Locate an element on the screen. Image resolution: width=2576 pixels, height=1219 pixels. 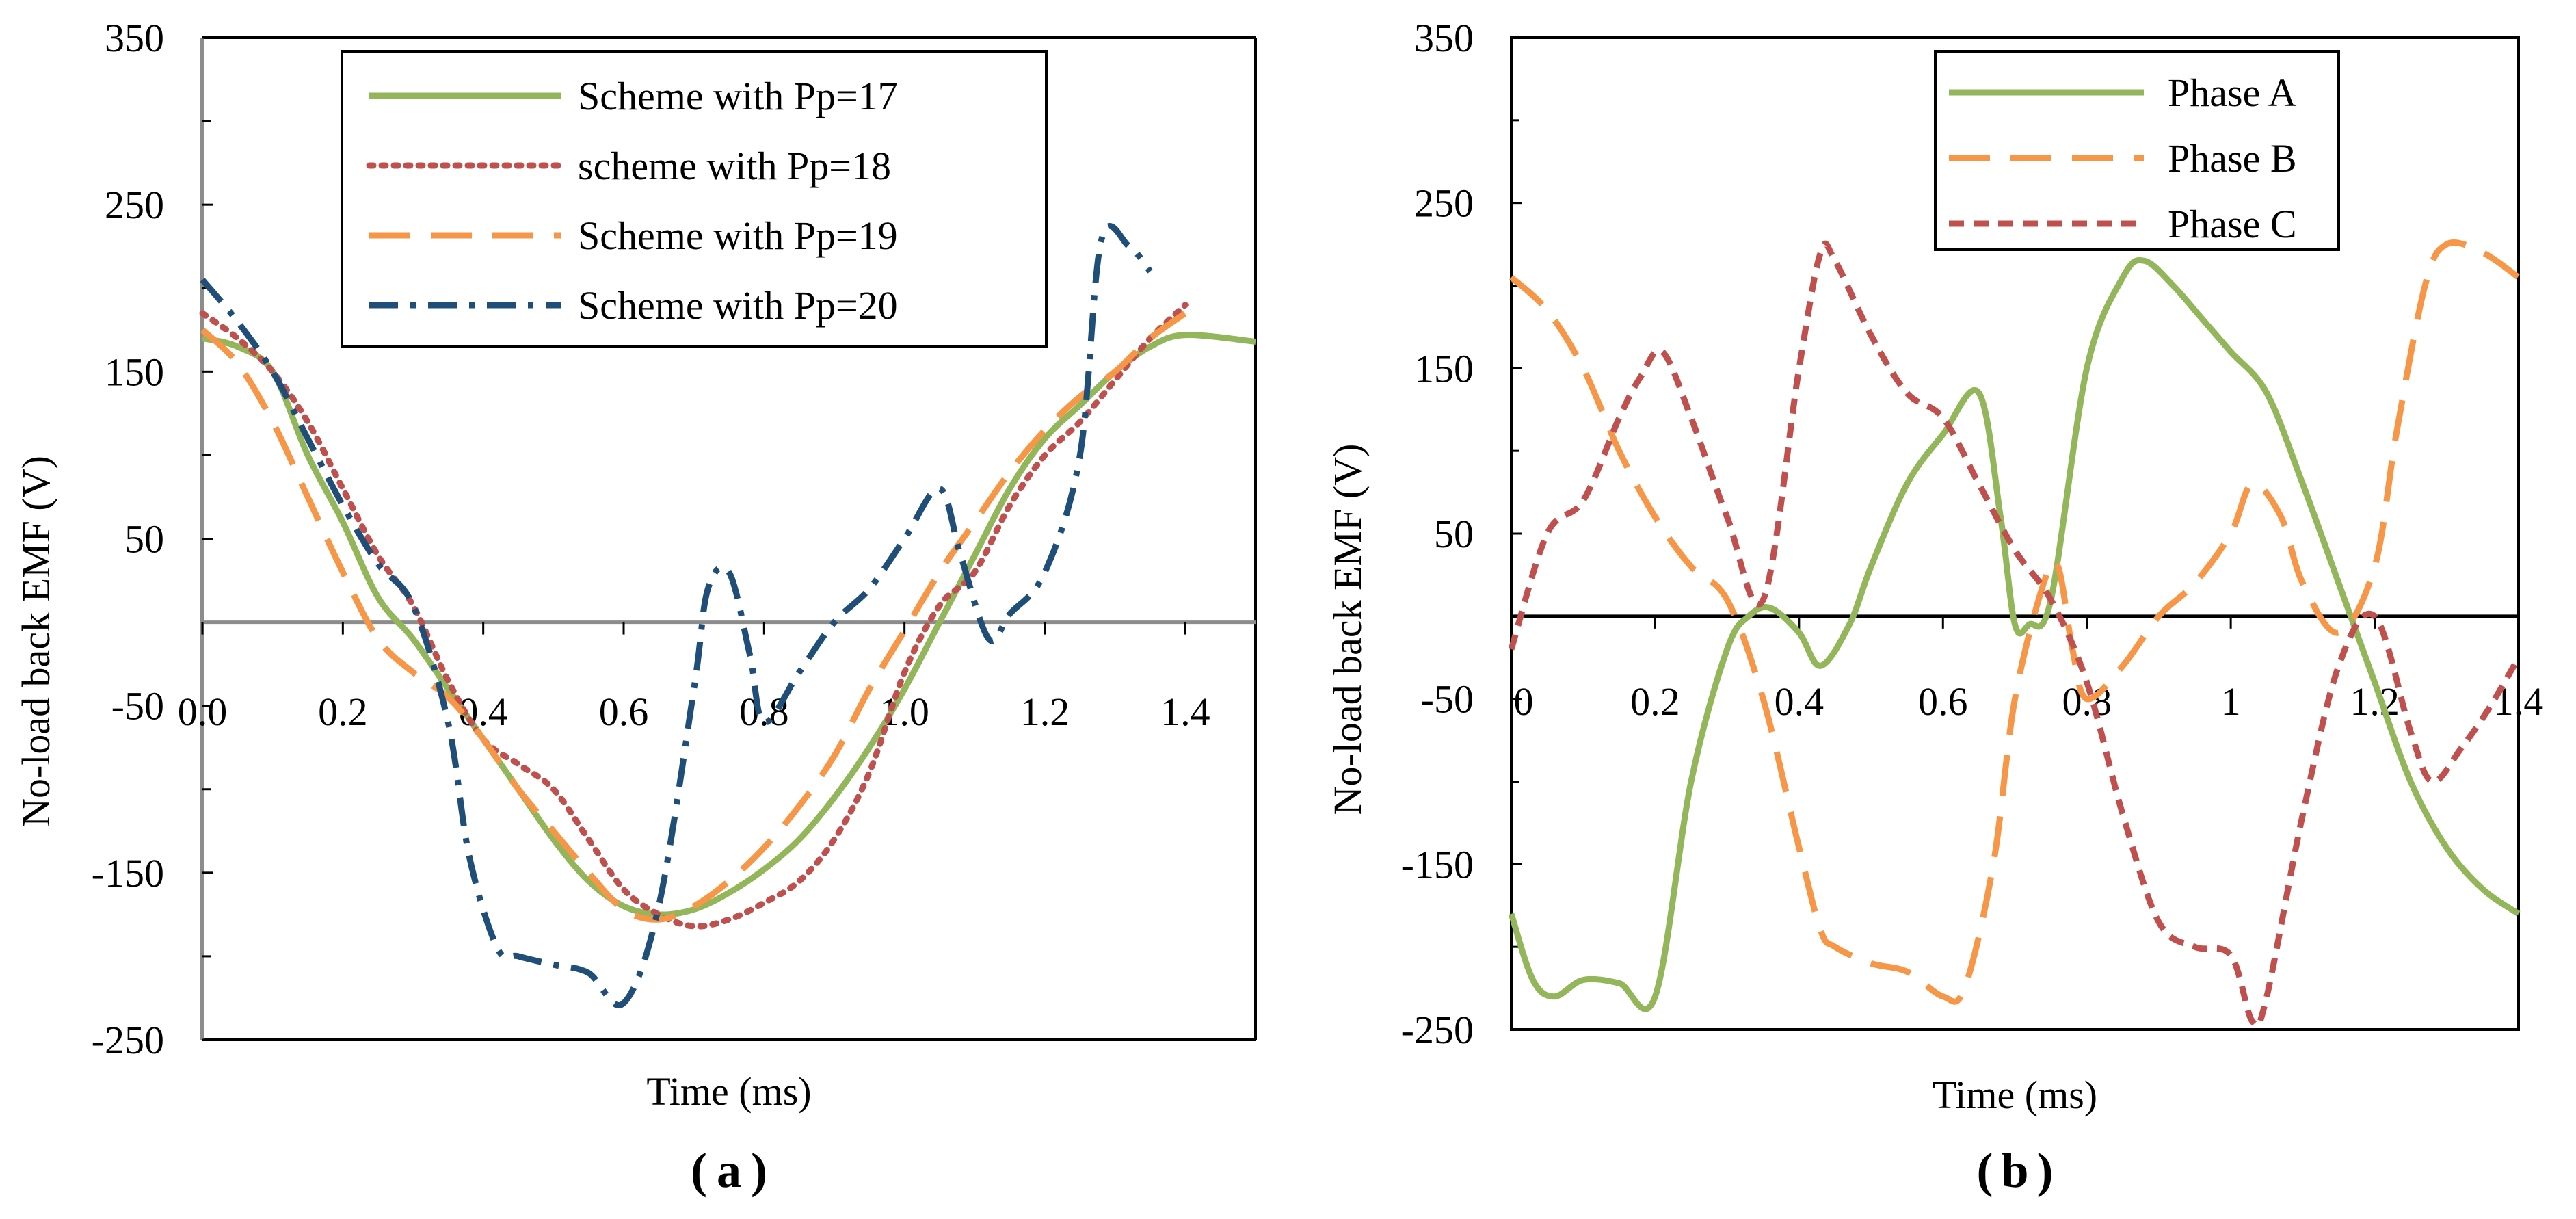
x-tick-label-a: 0.6 is located at coordinates (624, 712).